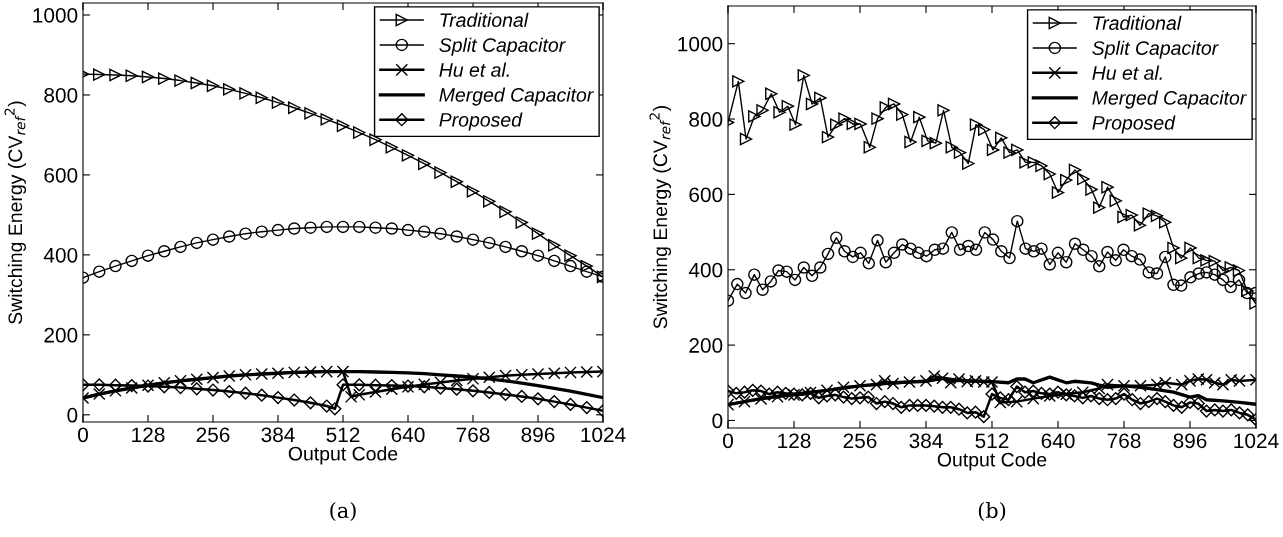  Describe the element at coordinates (992, 512) in the screenshot. I see `text: (b)` at that location.